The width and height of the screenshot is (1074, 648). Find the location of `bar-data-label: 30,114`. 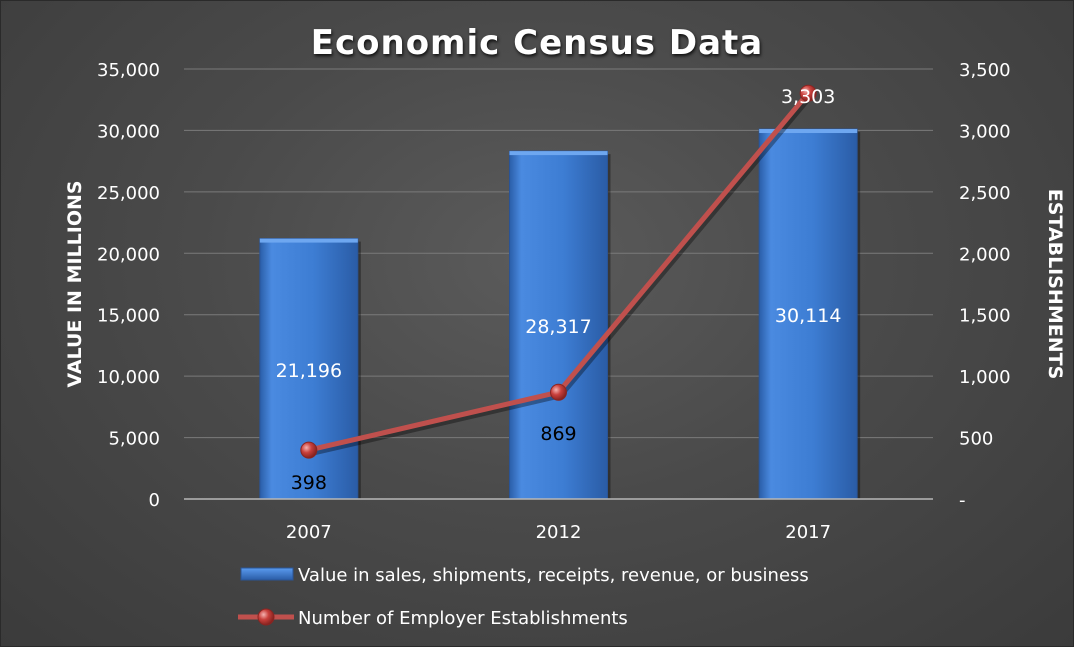

bar-data-label: 30,114 is located at coordinates (808, 316).